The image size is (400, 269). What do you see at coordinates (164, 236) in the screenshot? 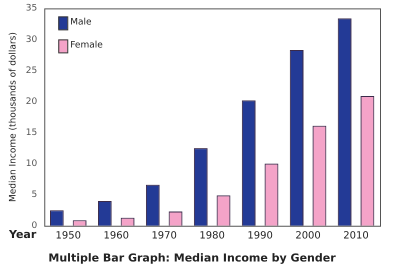
I see `x-tick-label: 1970` at bounding box center [164, 236].